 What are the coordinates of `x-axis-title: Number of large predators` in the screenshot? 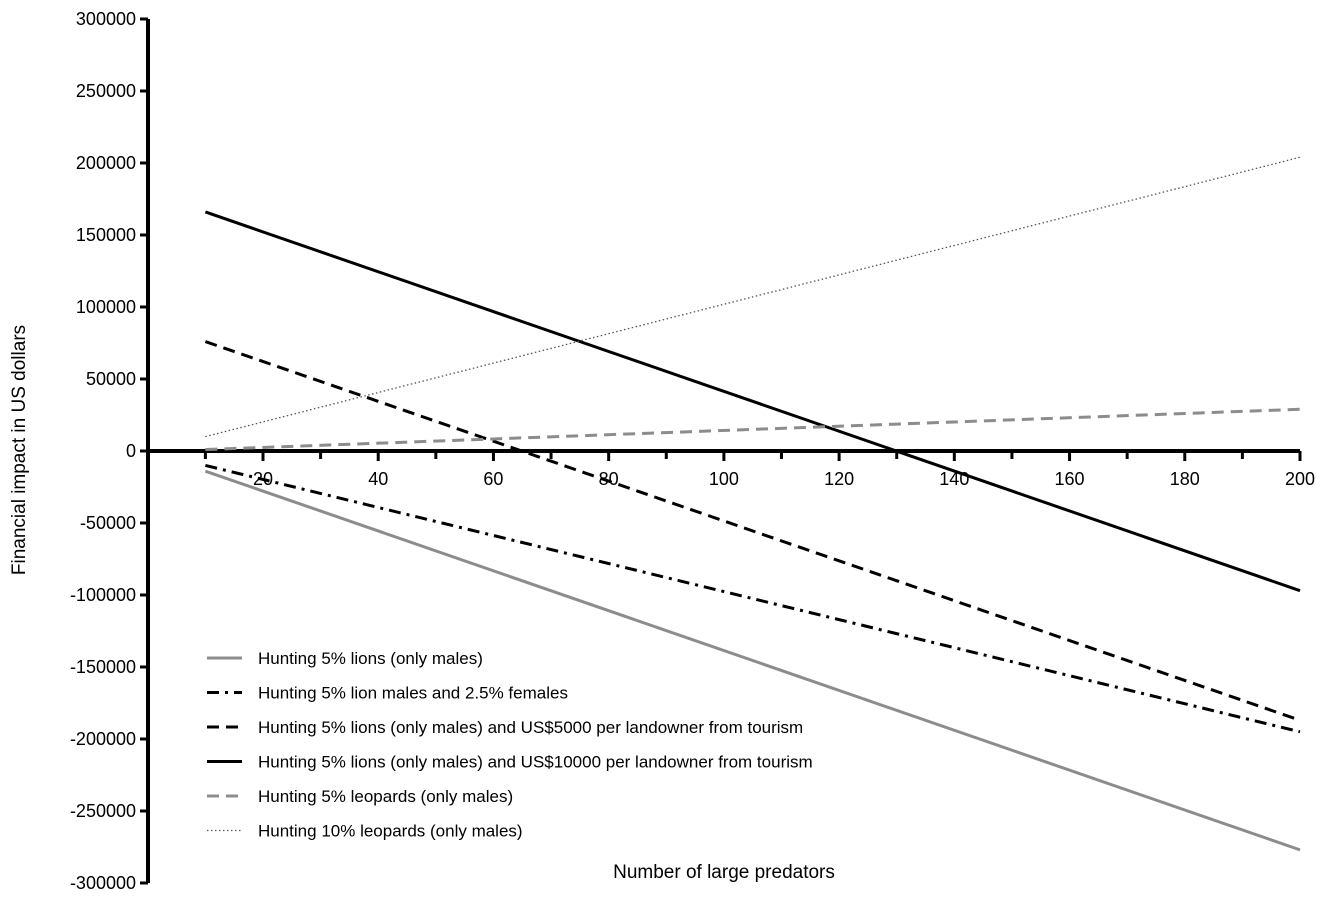 It's located at (724, 872).